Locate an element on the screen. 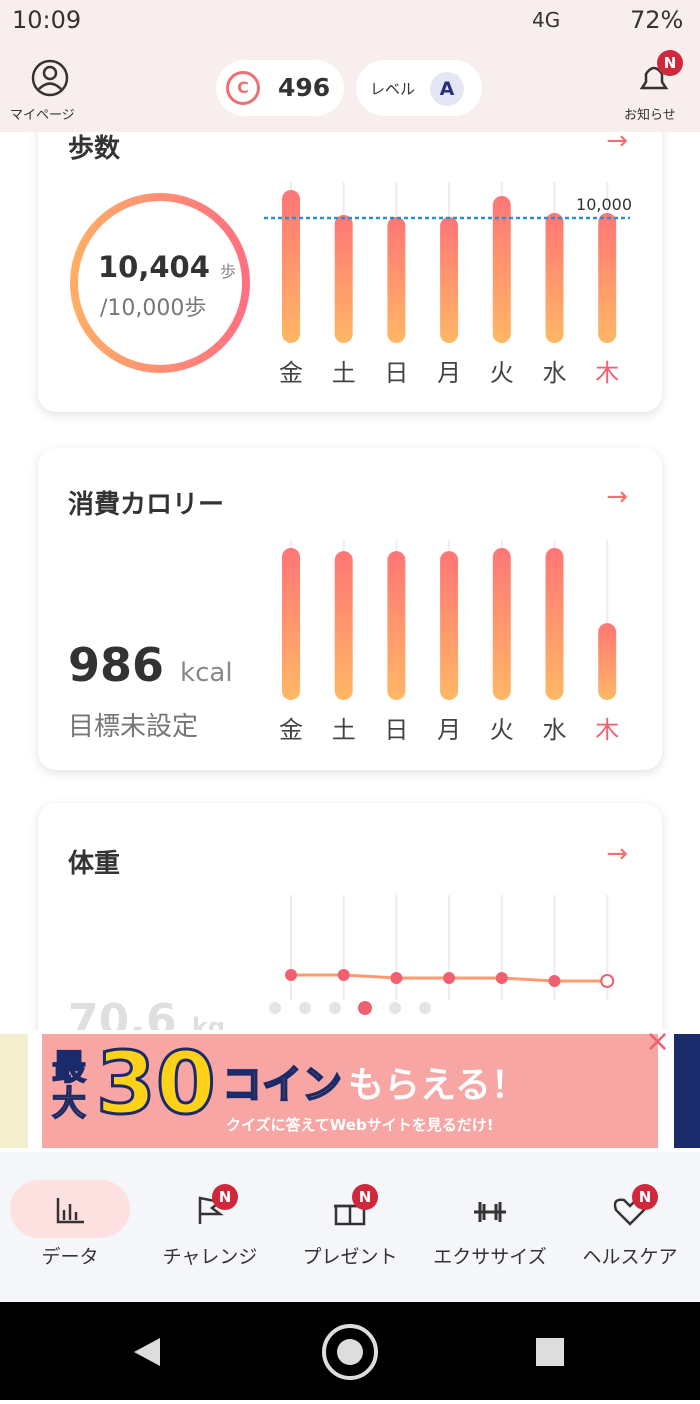 This screenshot has width=700, height=1404. card-title: 体重 is located at coordinates (94, 864).